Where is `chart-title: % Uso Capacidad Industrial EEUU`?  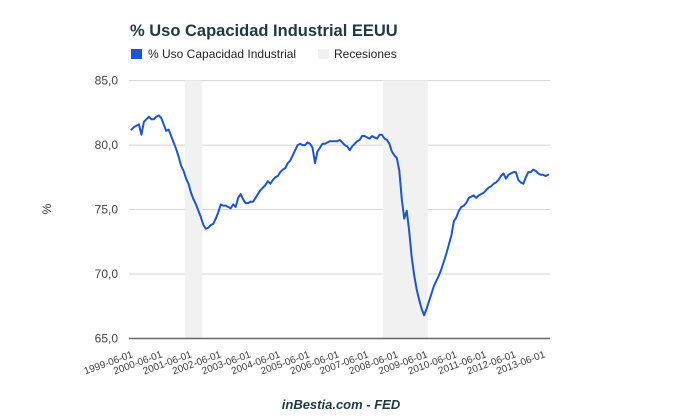 chart-title: % Uso Capacidad Industrial EEUU is located at coordinates (264, 31).